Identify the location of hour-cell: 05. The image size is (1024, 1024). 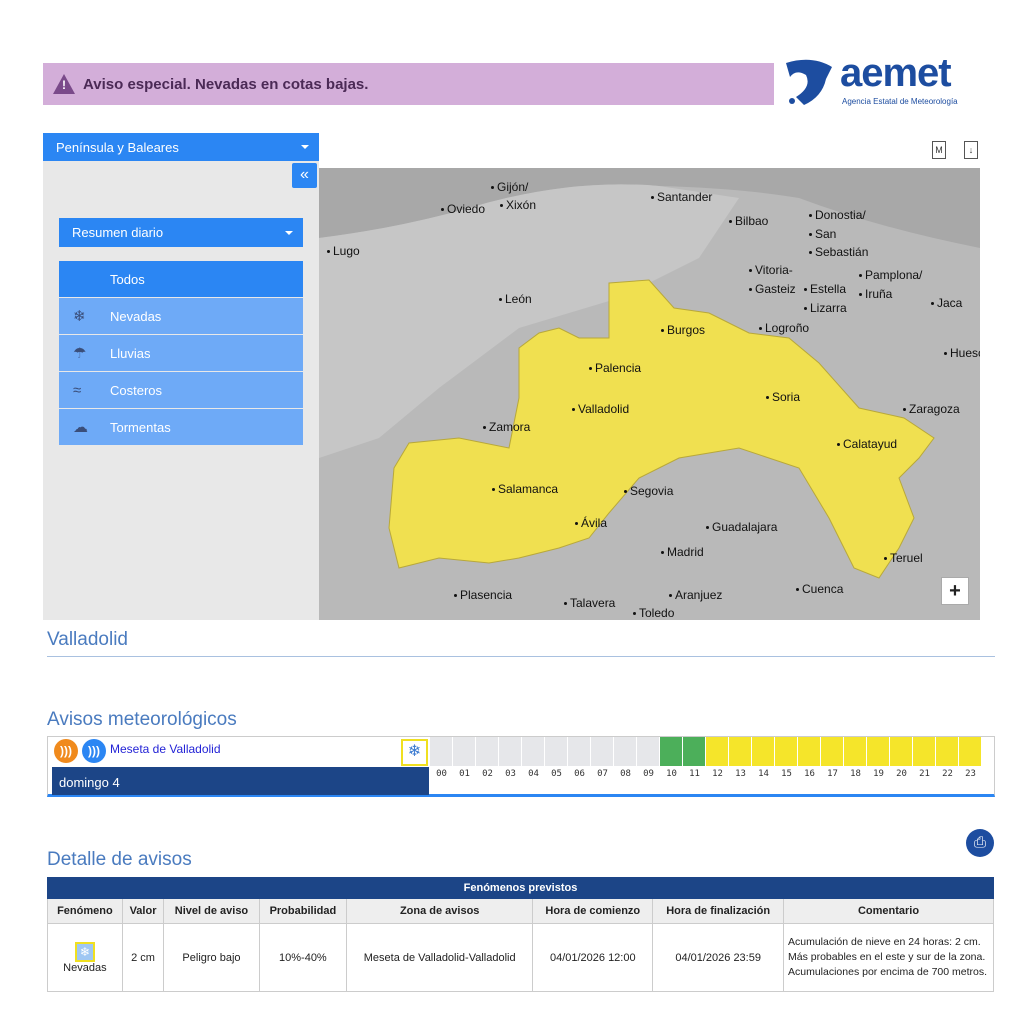
(556, 758).